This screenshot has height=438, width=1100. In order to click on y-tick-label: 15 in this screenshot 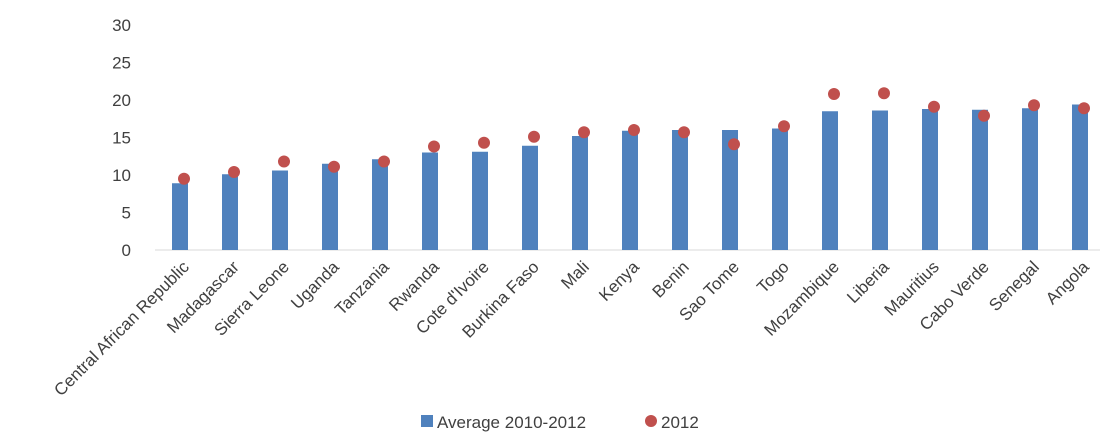, I will do `click(121, 138)`.